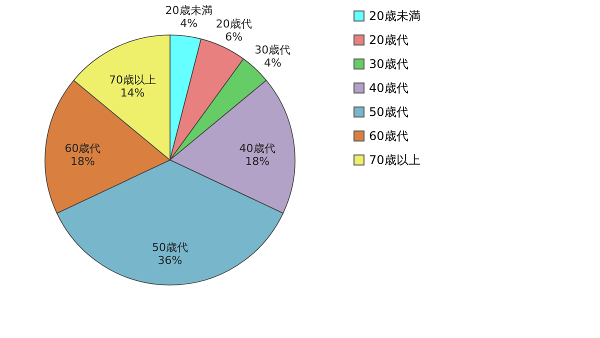 This screenshot has height=338, width=600. I want to click on legend-label: 70歳以上, so click(394, 160).